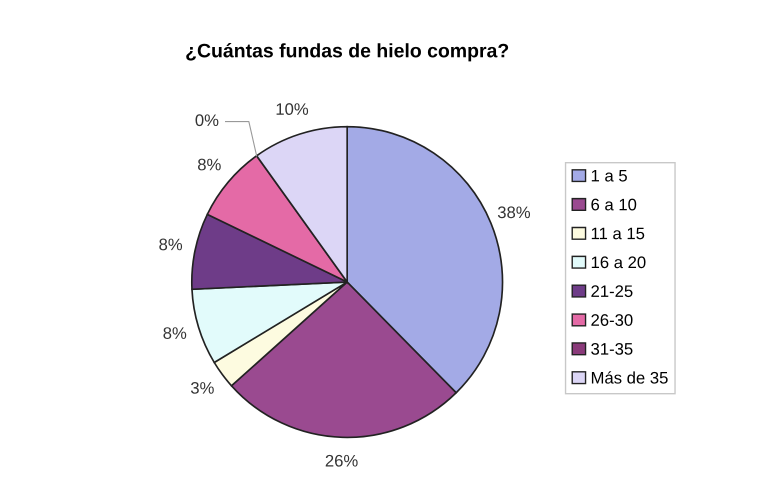 The image size is (763, 488). What do you see at coordinates (611, 349) in the screenshot?
I see `legend-label: 31-35` at bounding box center [611, 349].